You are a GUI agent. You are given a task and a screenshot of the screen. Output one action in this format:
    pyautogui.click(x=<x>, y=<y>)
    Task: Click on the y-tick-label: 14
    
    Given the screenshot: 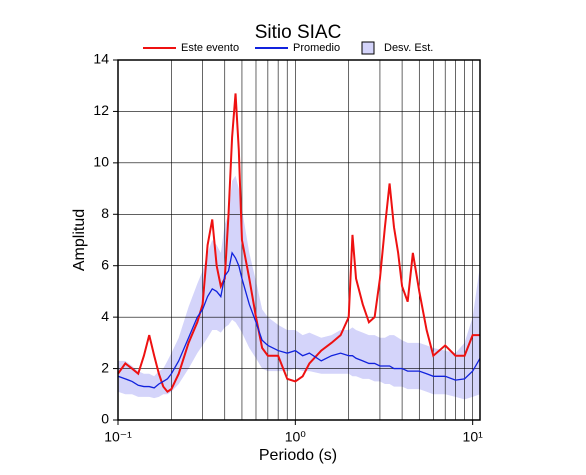 What is the action you would take?
    pyautogui.click(x=101, y=59)
    